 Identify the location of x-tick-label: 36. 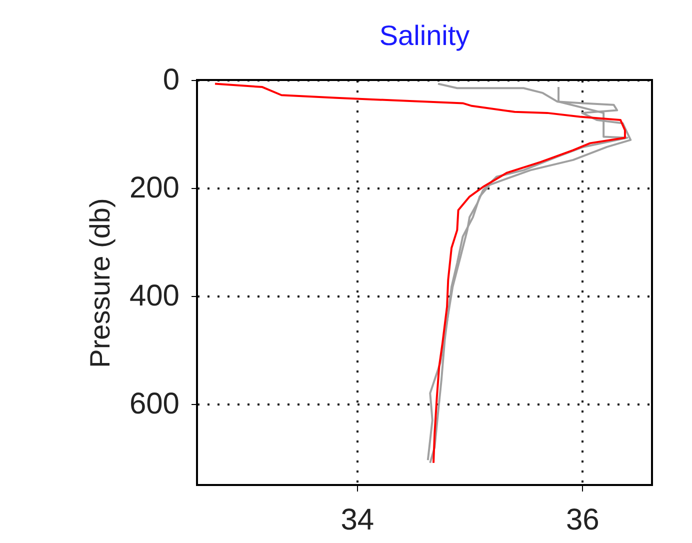
(583, 520).